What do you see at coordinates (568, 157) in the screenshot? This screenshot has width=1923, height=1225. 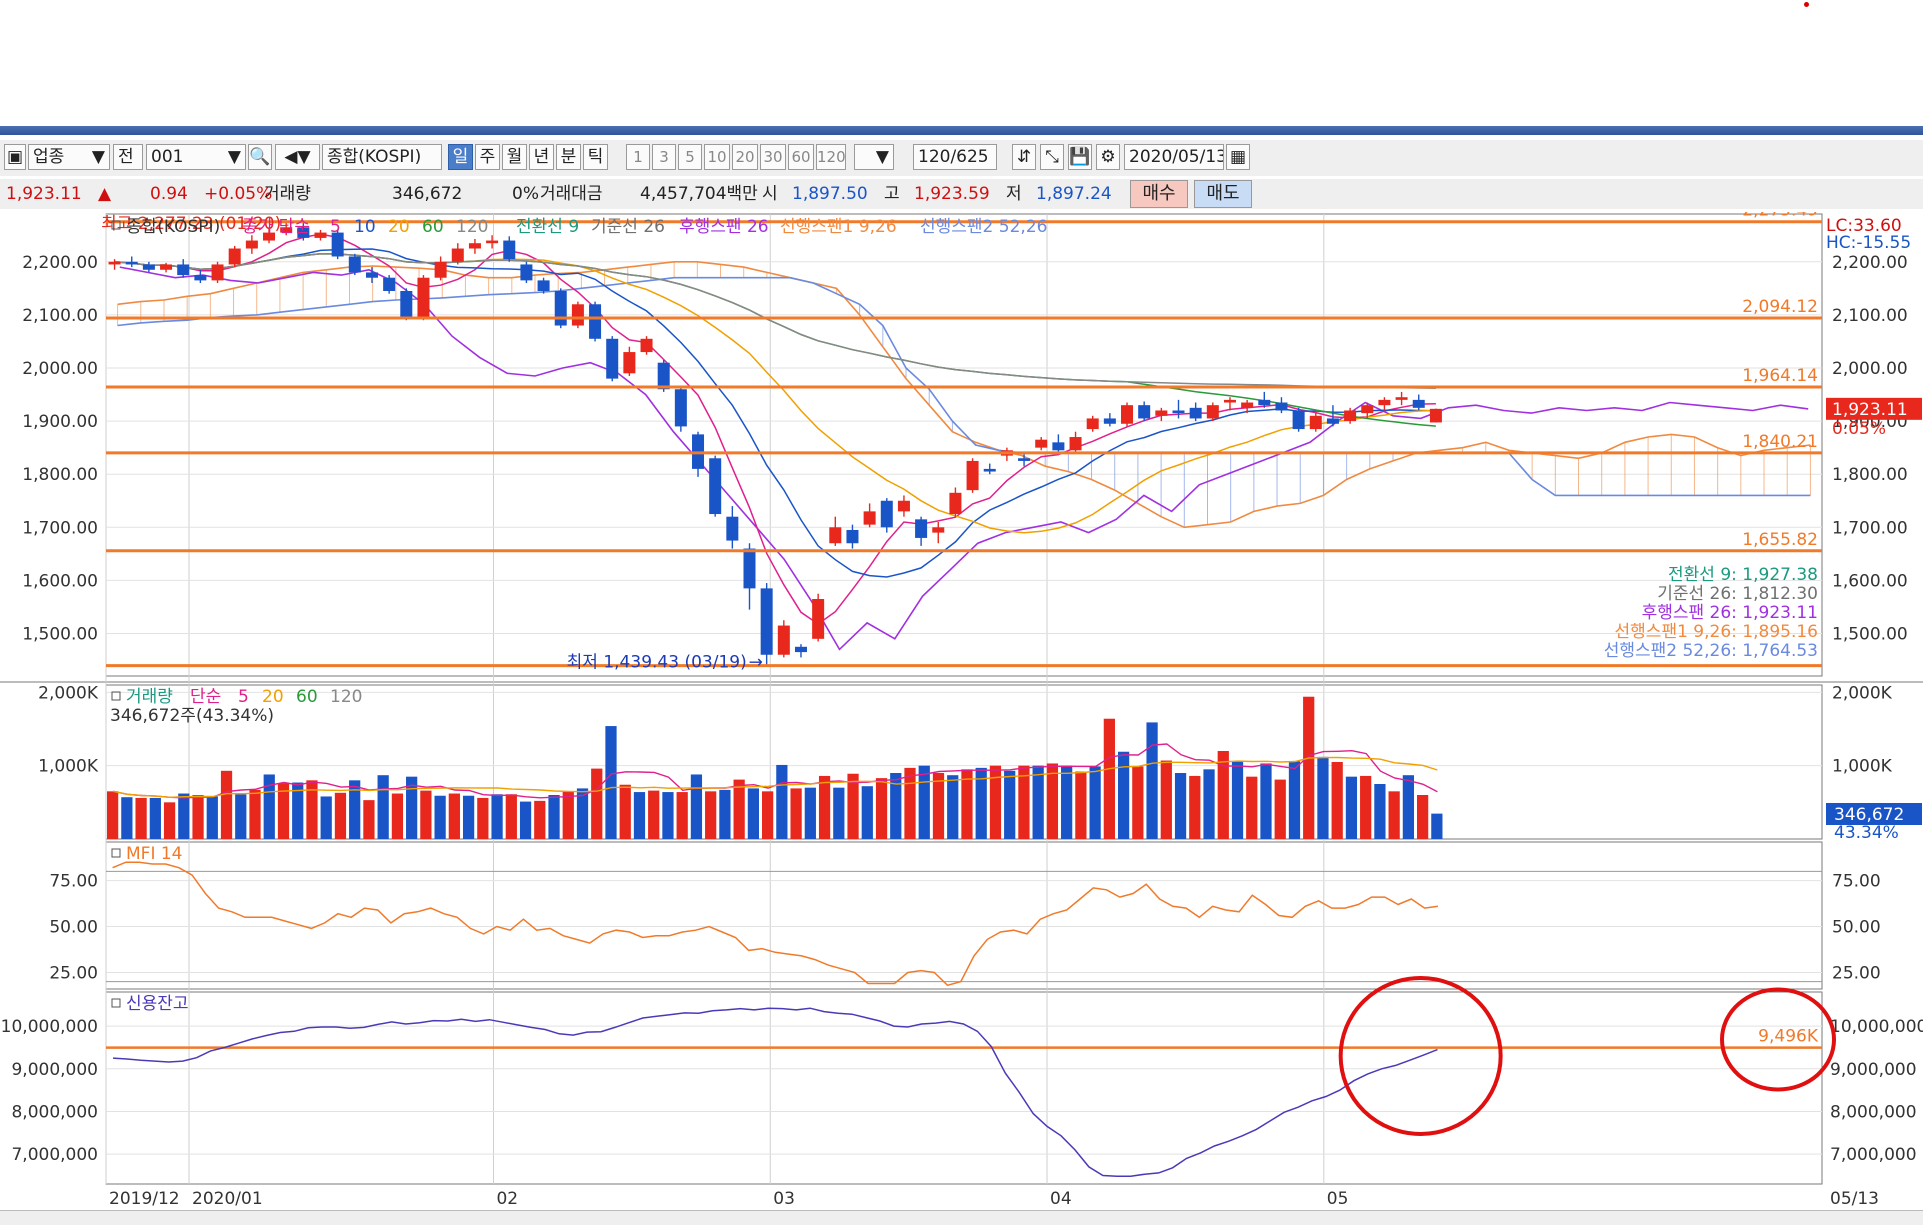 I see `period-tab-4: 분` at bounding box center [568, 157].